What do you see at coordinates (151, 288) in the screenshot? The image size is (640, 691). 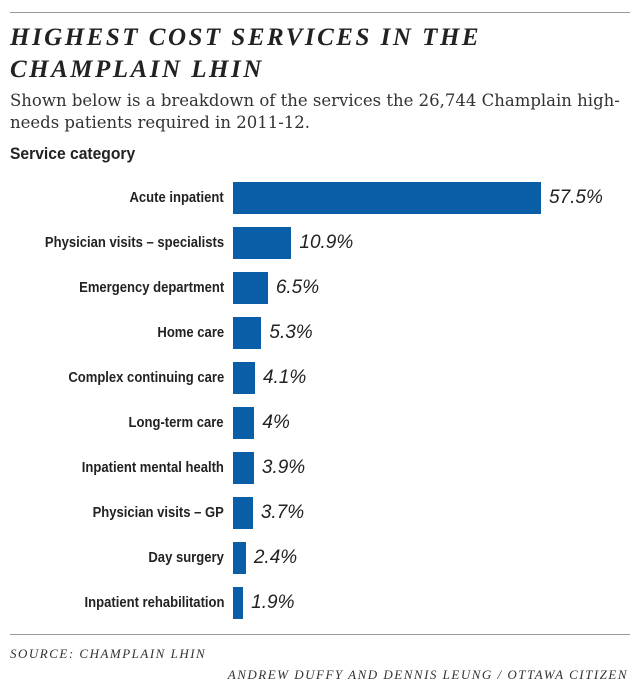 I see `category-label: Emergency department` at bounding box center [151, 288].